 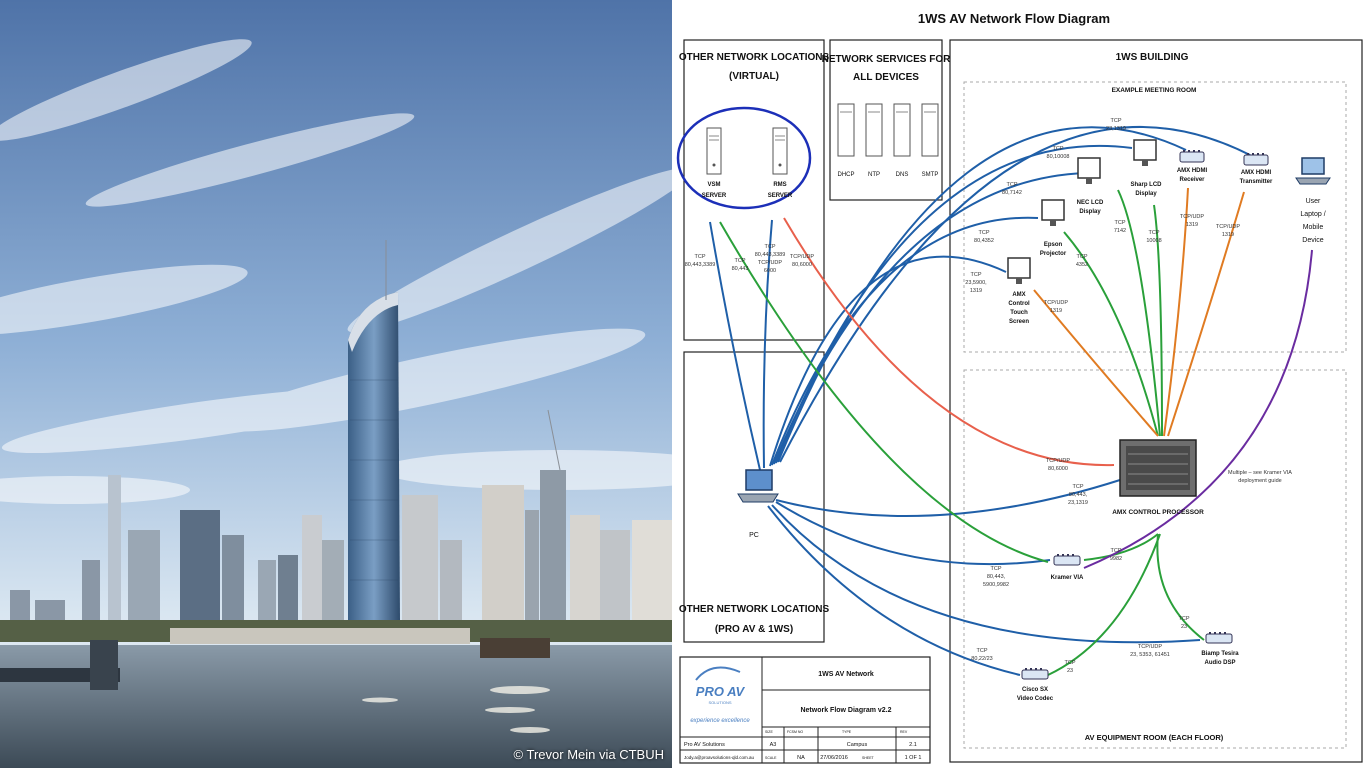 What do you see at coordinates (1158, 512) in the screenshot?
I see `amx-processor-label: AMX CONTROL PROCESSOR` at bounding box center [1158, 512].